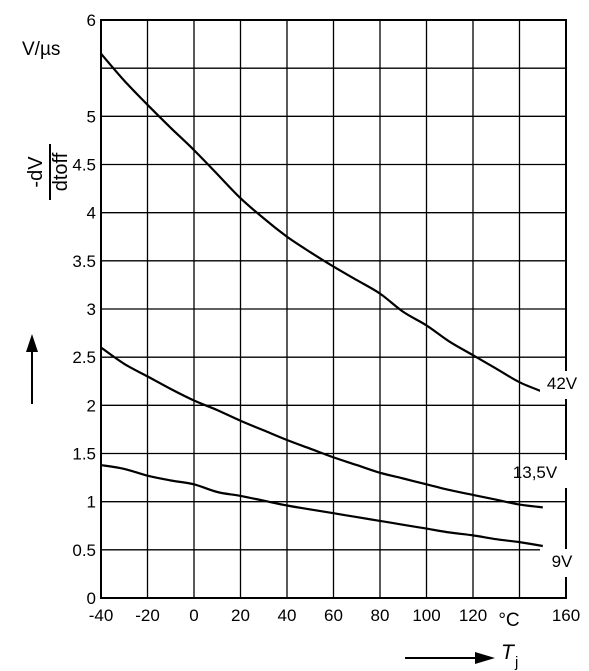 The width and height of the screenshot is (589, 671). What do you see at coordinates (91, 598) in the screenshot?
I see `y-tick-label: 0` at bounding box center [91, 598].